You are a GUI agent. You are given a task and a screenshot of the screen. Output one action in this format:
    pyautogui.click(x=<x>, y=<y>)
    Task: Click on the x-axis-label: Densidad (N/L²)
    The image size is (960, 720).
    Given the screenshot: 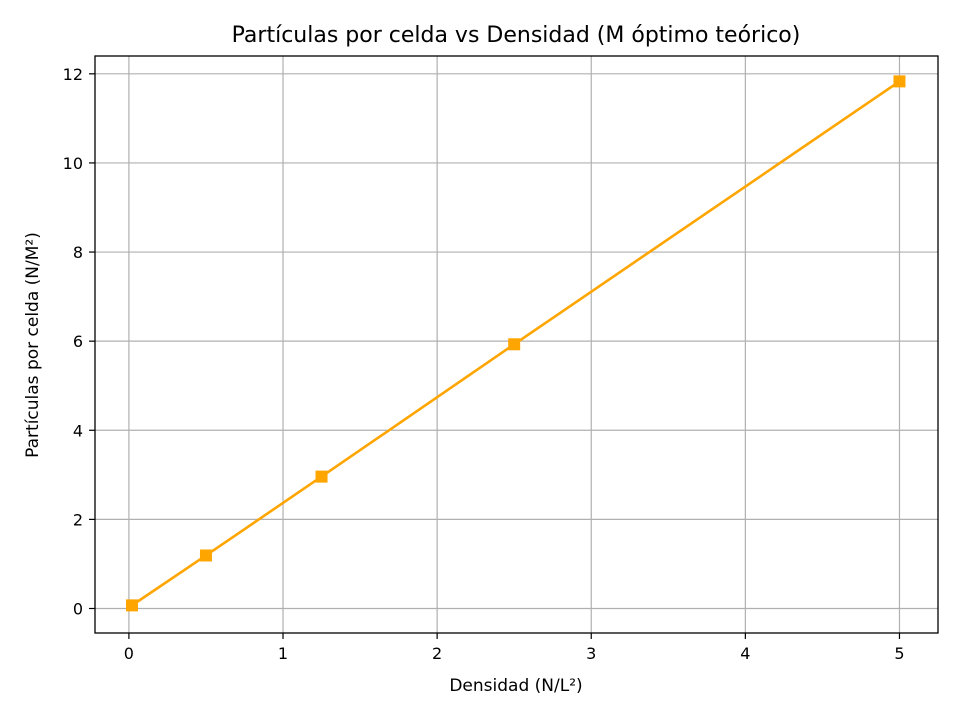 What is the action you would take?
    pyautogui.click(x=515, y=686)
    